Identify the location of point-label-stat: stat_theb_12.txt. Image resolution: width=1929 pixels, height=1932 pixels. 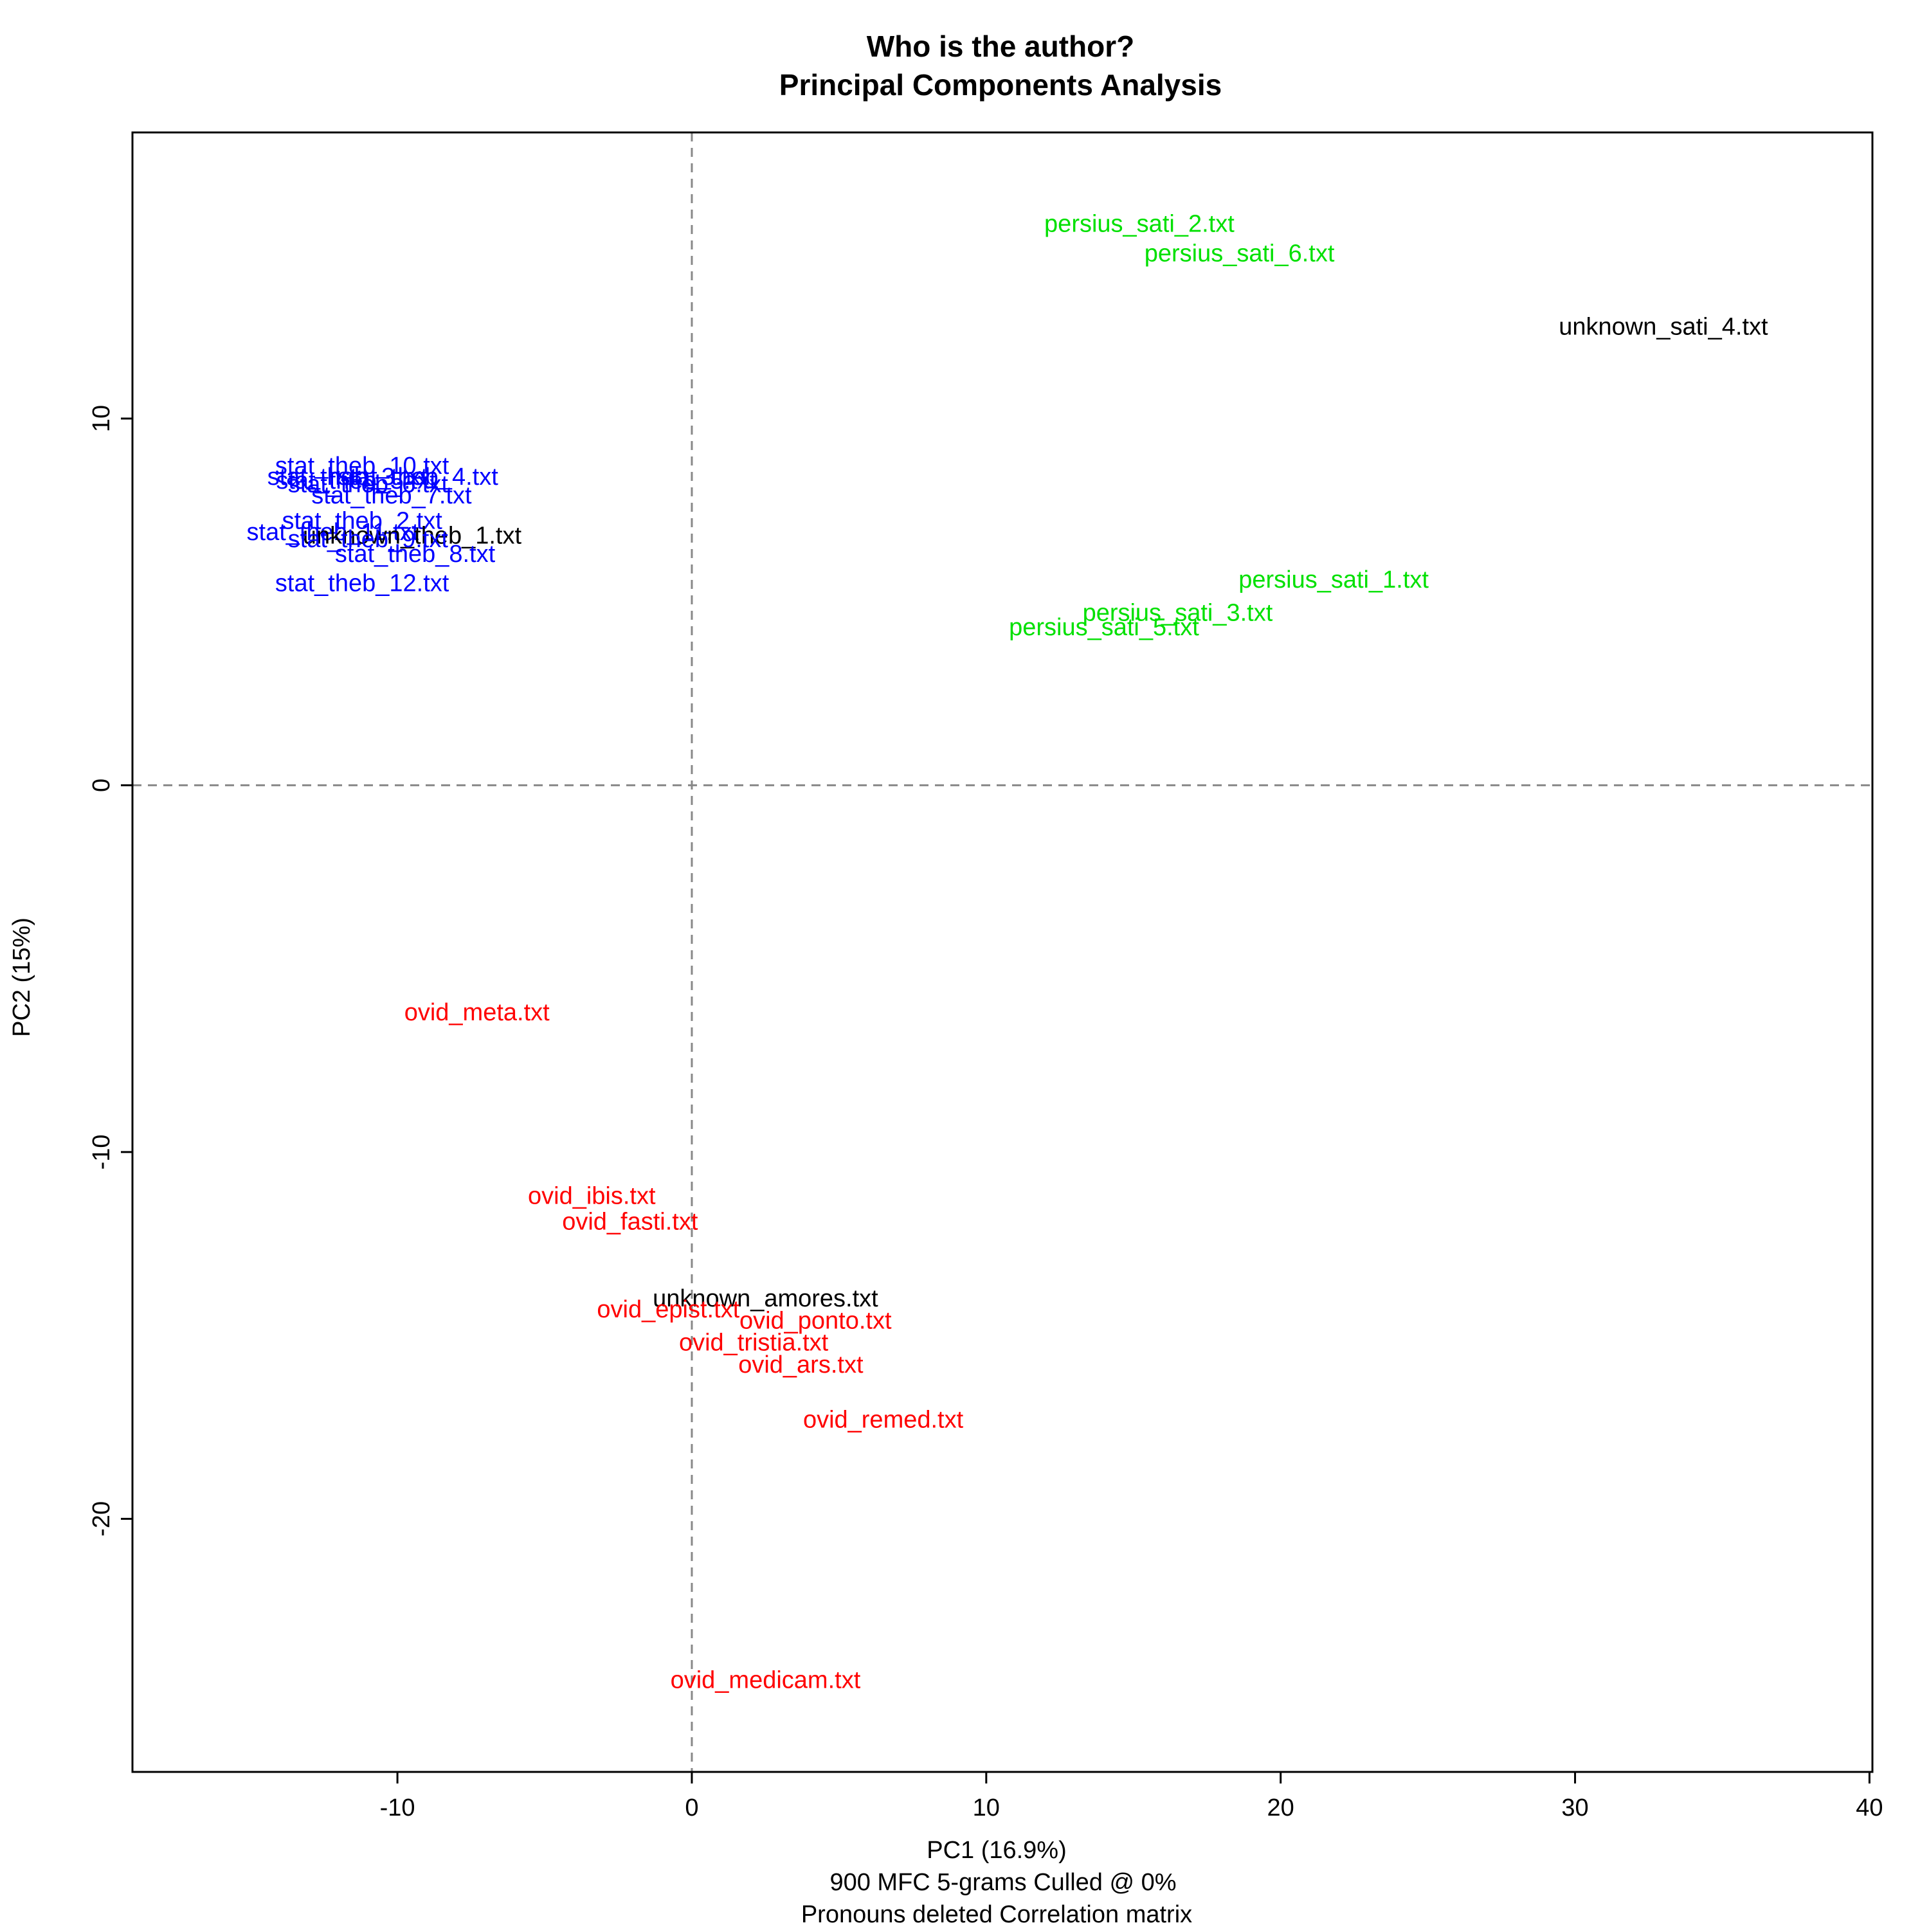
(362, 583).